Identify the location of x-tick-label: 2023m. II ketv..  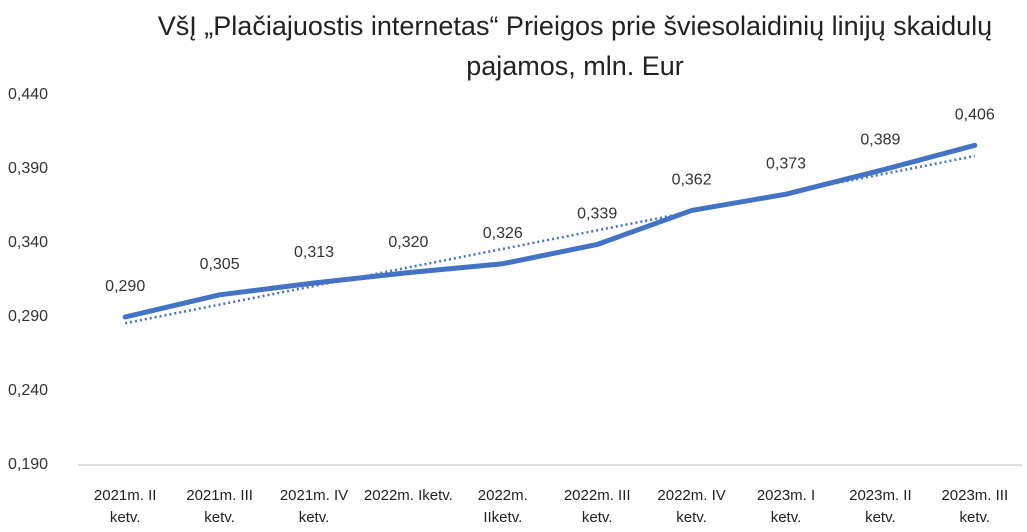
(880, 506).